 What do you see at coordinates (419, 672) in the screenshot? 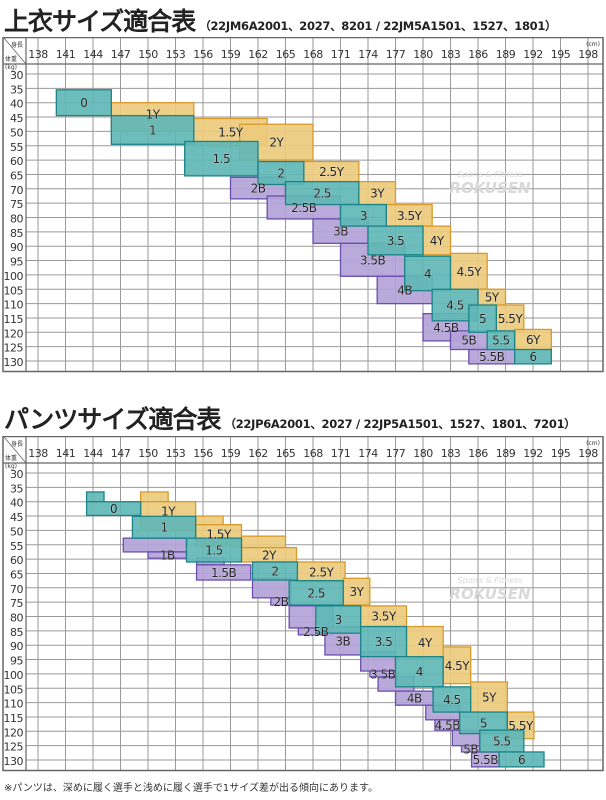
I see `size-label: 4` at bounding box center [419, 672].